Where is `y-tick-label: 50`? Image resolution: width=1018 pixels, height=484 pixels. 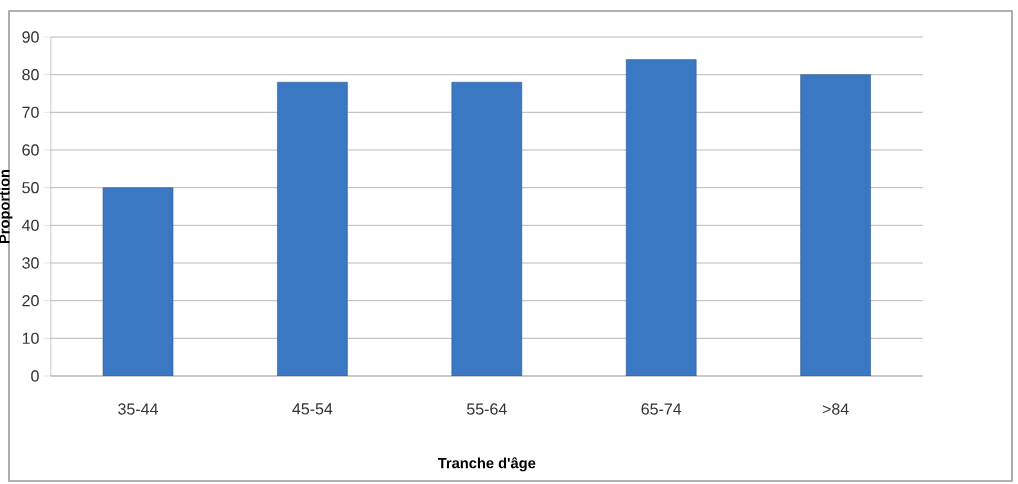 y-tick-label: 50 is located at coordinates (30, 188).